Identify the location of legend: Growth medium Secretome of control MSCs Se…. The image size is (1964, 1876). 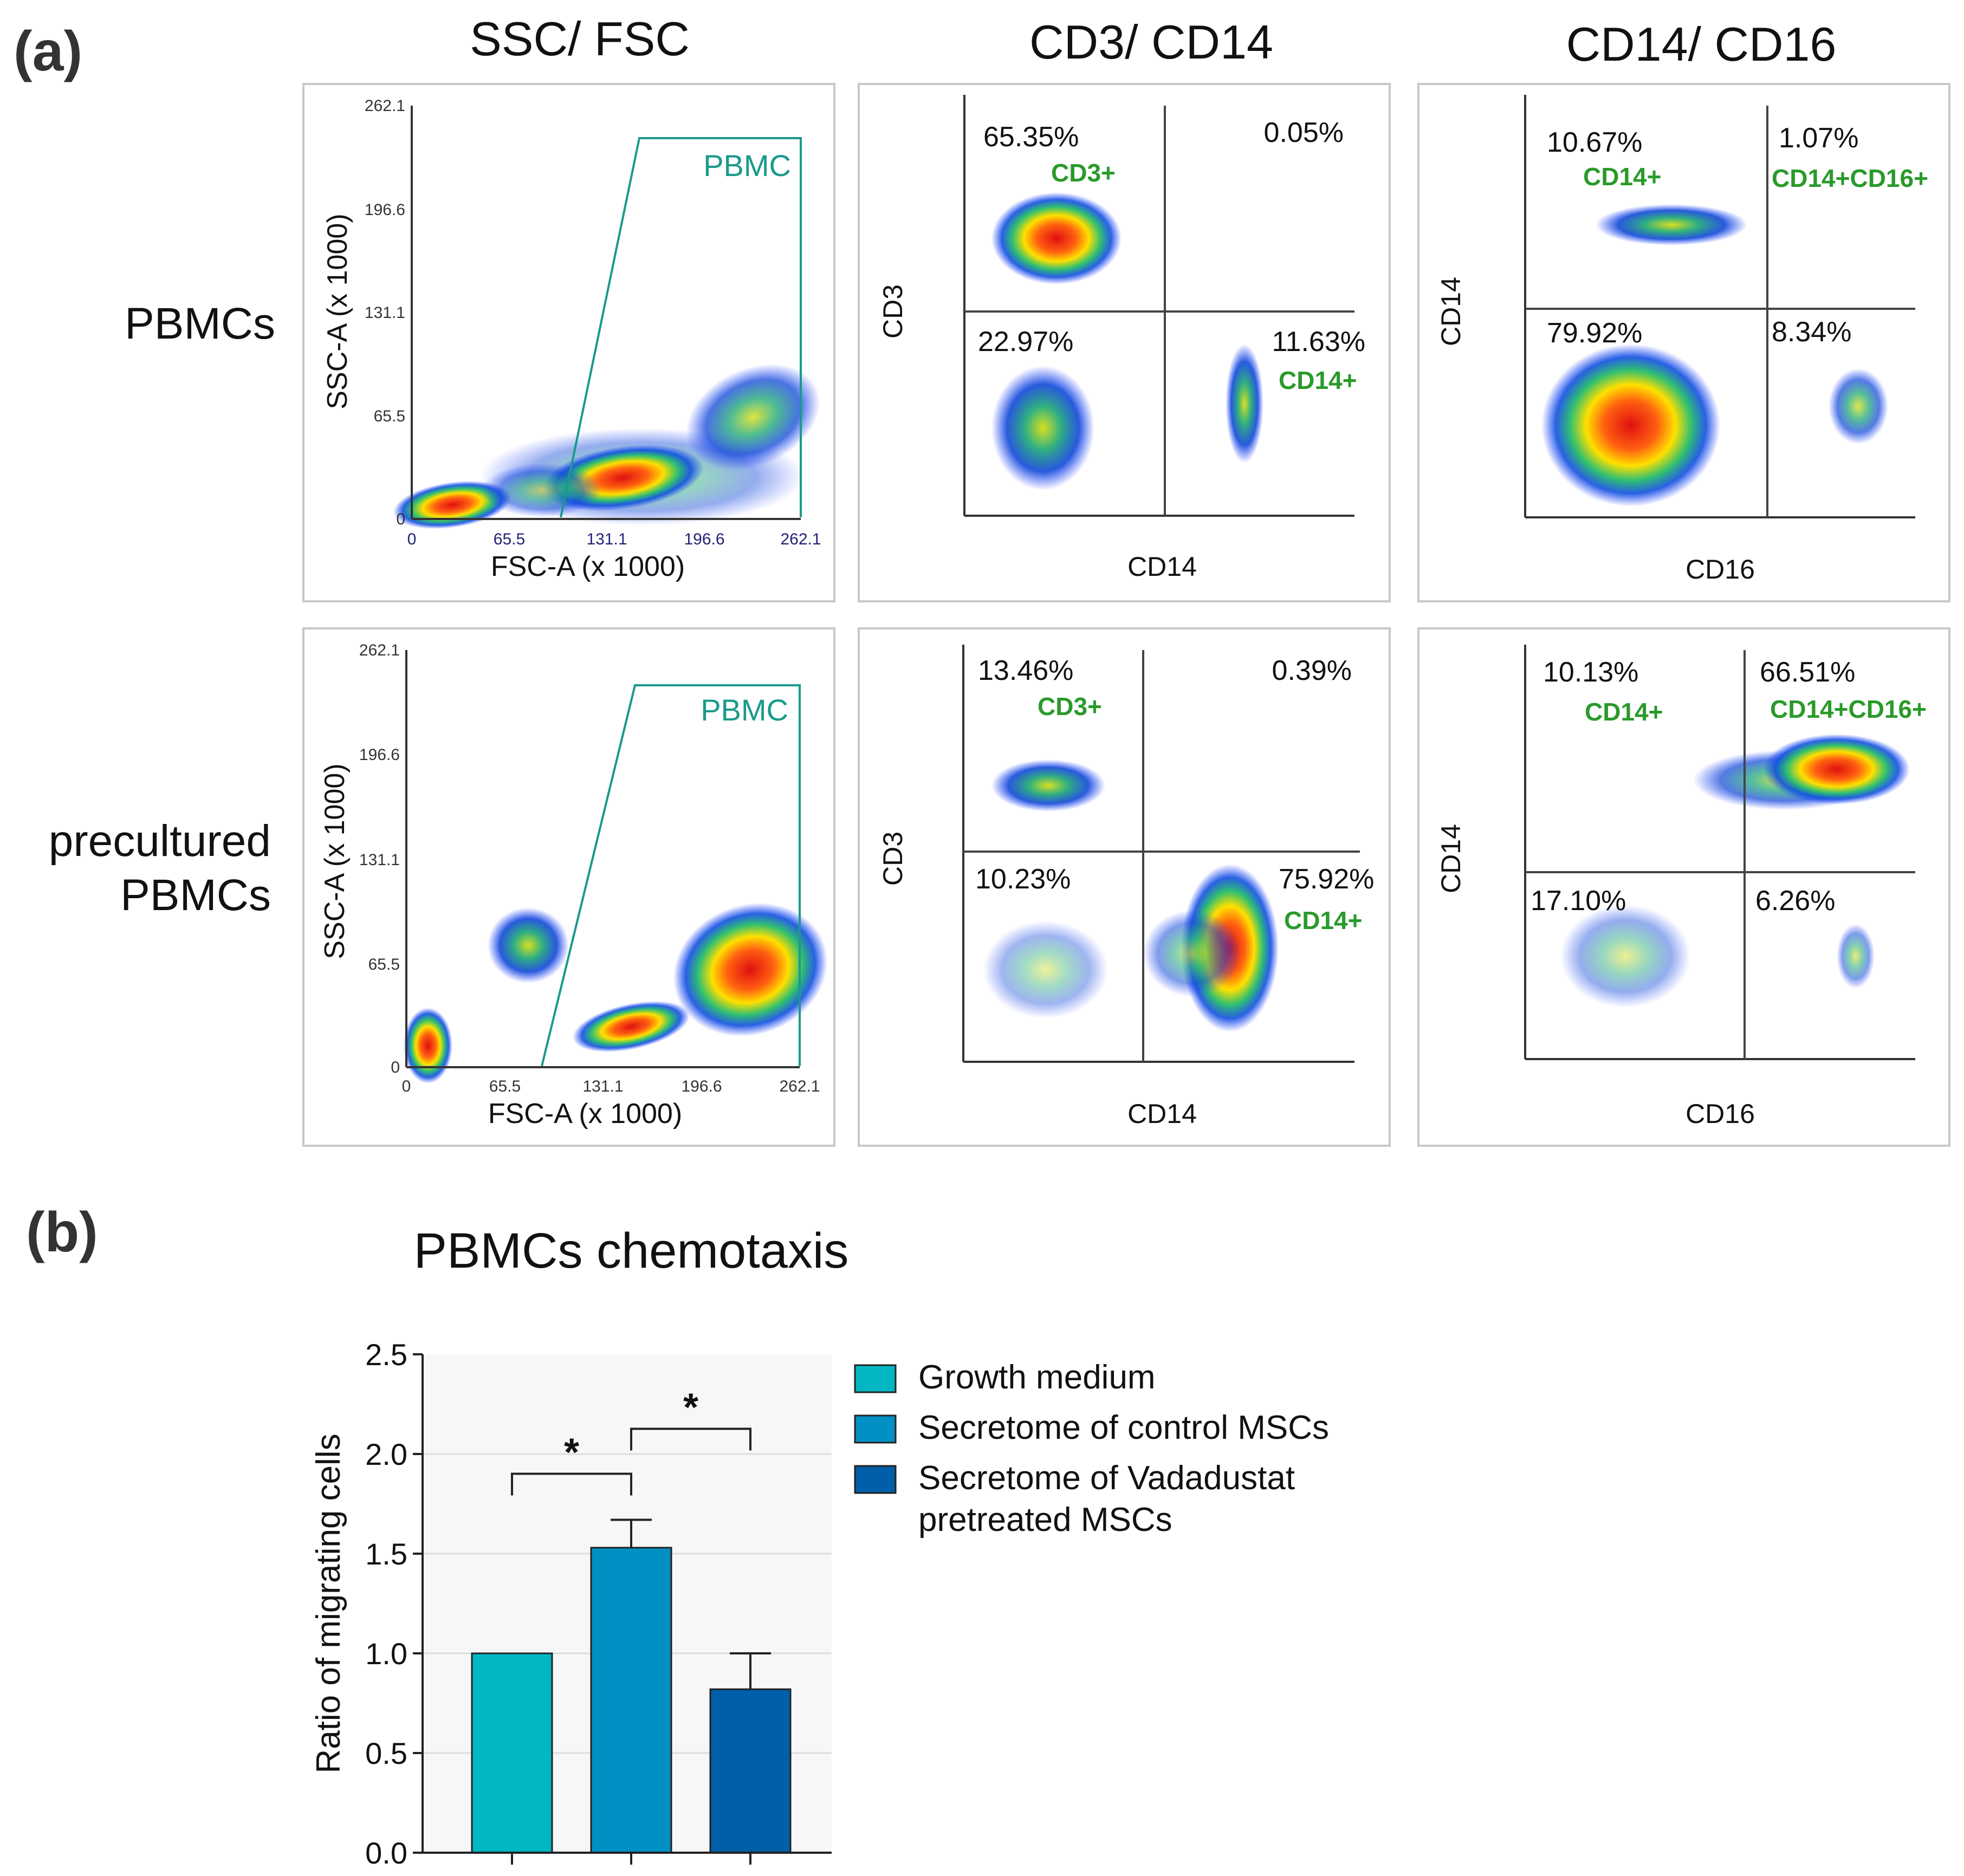
(1092, 1449).